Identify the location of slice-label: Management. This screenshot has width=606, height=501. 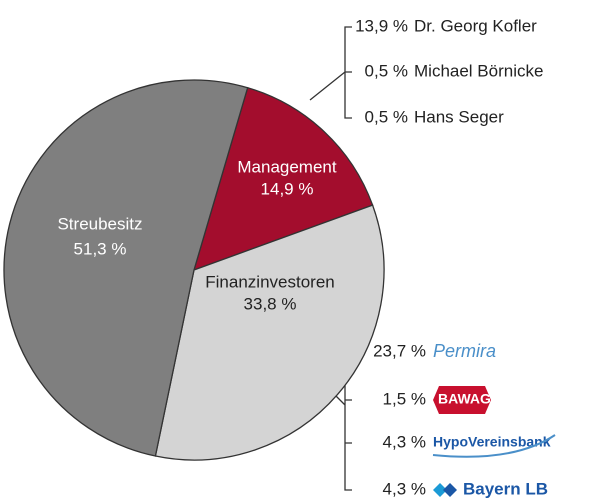
(287, 166).